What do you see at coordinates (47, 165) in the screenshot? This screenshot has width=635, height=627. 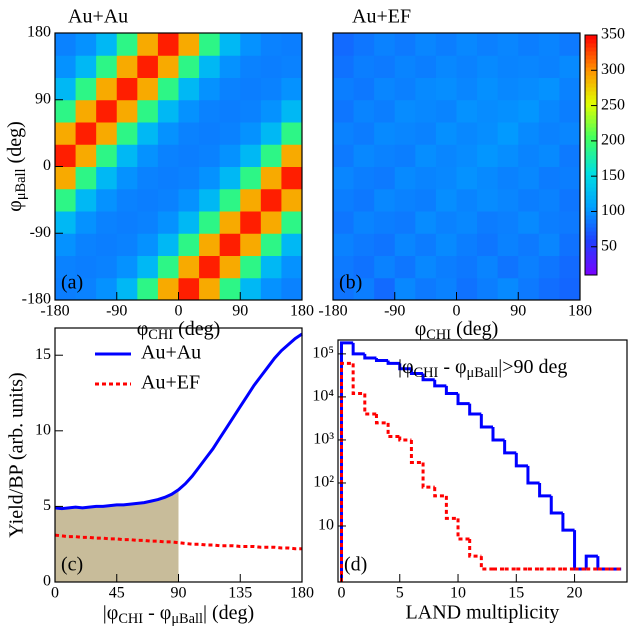 I see `y-tick-label: 0` at bounding box center [47, 165].